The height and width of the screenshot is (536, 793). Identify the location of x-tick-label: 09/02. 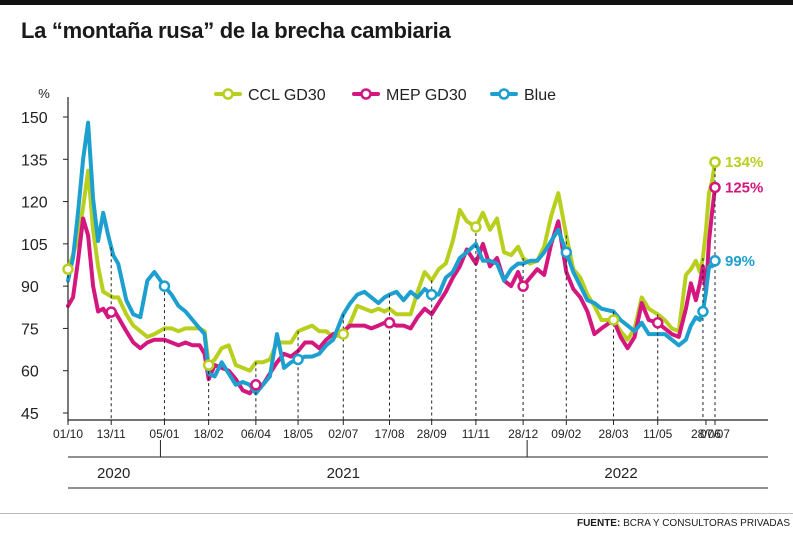
(566, 434).